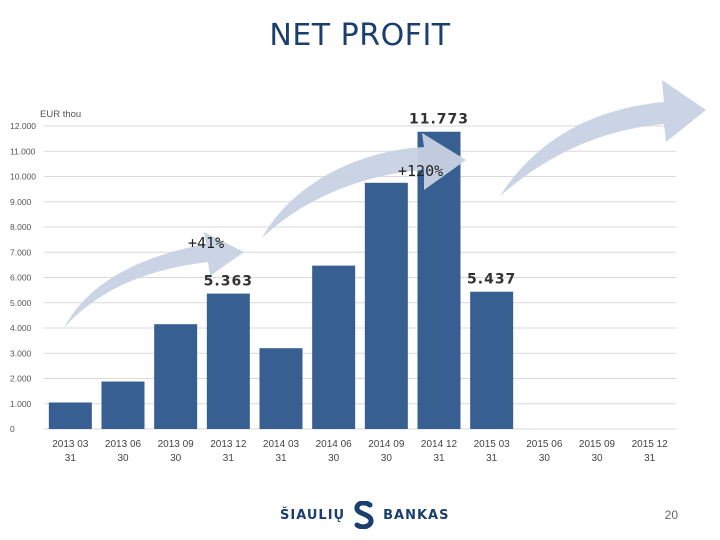 The width and height of the screenshot is (720, 540). Describe the element at coordinates (123, 444) in the screenshot. I see `x-tick-label: 2013 06` at that location.